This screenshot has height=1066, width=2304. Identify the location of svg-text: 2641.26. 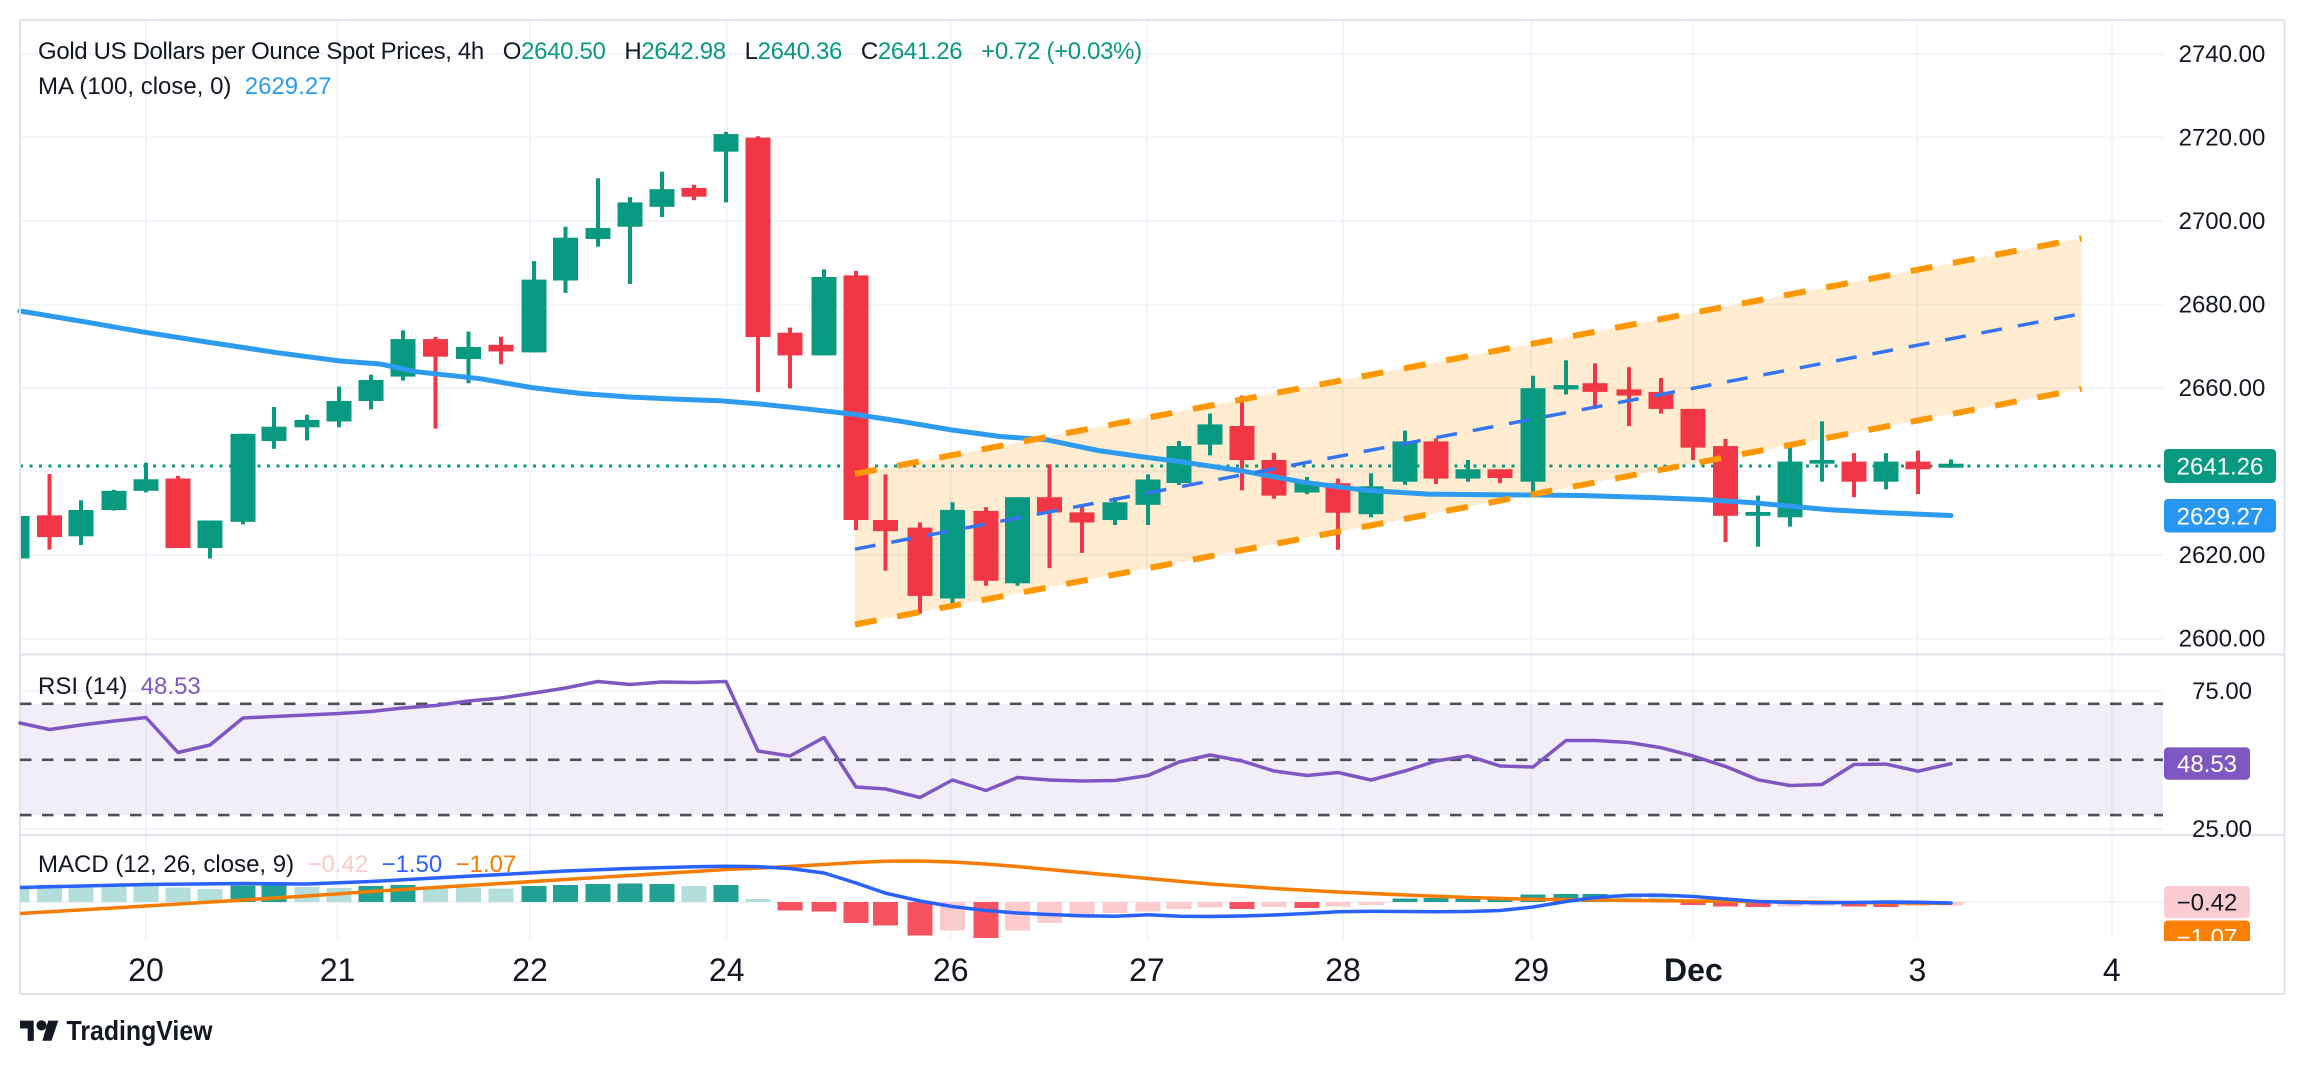
(2220, 467).